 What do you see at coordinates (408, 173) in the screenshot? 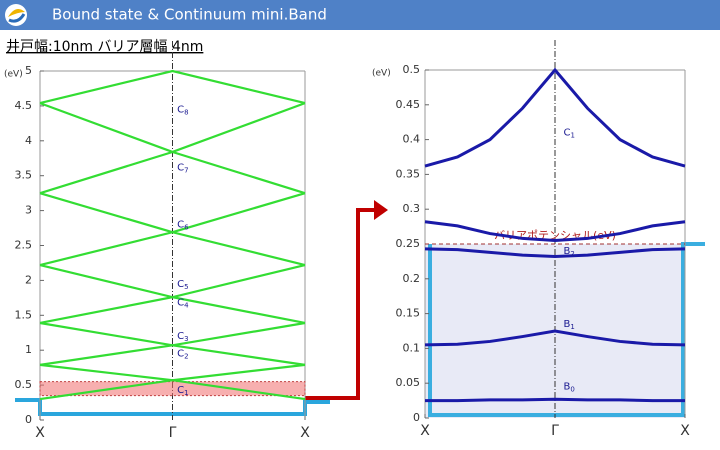
I see `y-tick-label: 0.35` at bounding box center [408, 173].